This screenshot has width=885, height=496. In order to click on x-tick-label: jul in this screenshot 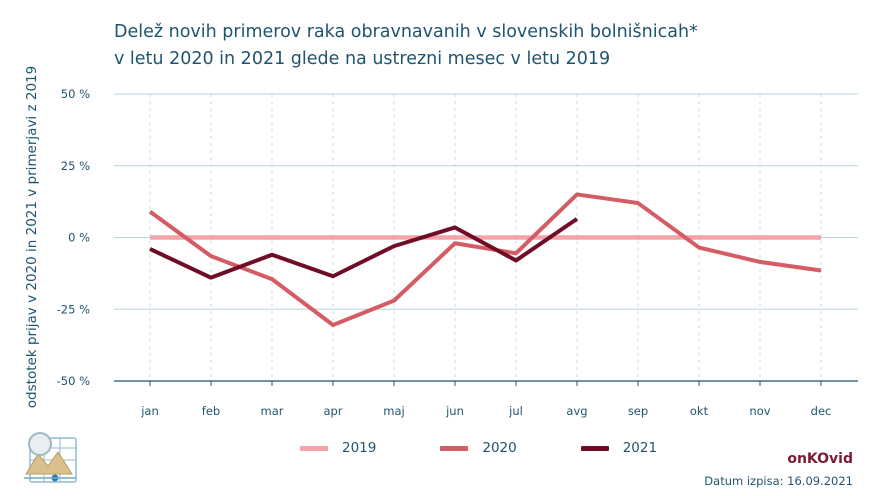, I will do `click(515, 411)`.